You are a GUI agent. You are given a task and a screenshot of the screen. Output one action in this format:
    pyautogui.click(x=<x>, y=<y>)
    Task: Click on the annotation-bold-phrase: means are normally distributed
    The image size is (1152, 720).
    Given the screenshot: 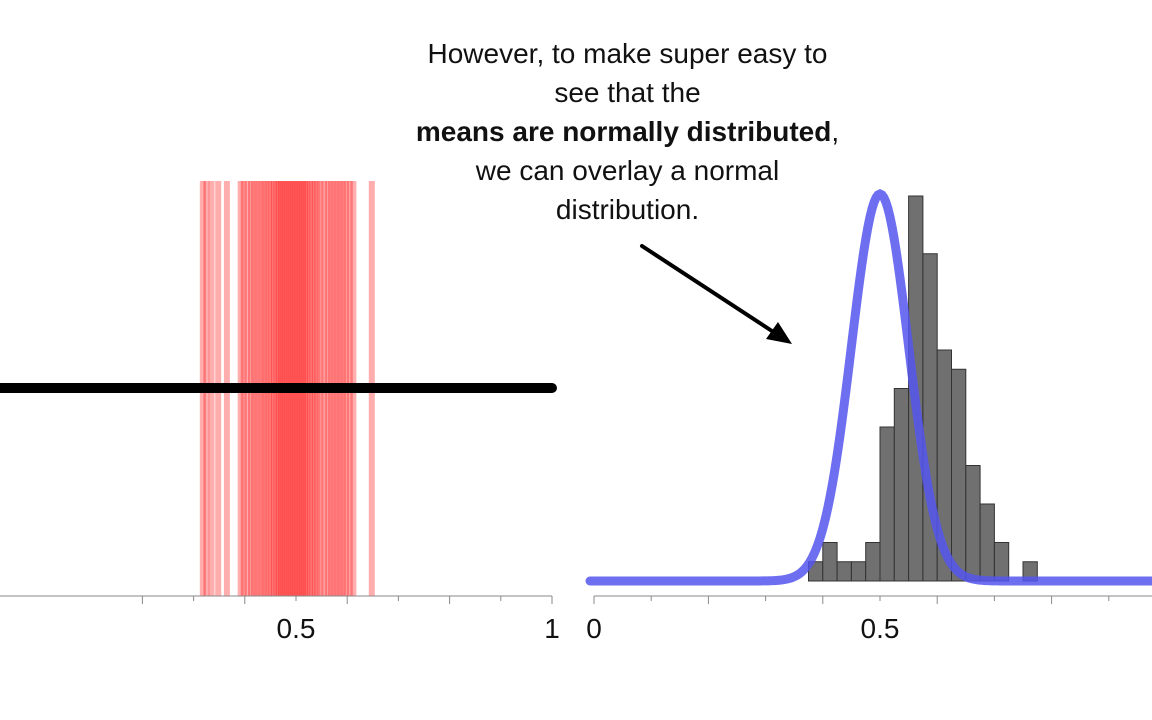 What is the action you would take?
    pyautogui.click(x=623, y=131)
    